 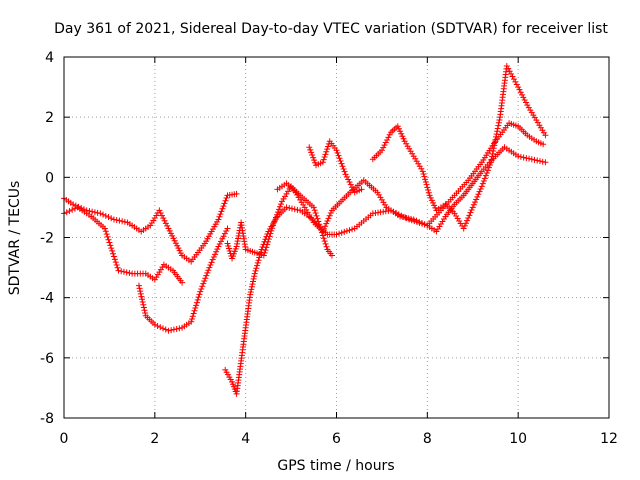 I want to click on x-tick-label: 10, so click(x=518, y=439).